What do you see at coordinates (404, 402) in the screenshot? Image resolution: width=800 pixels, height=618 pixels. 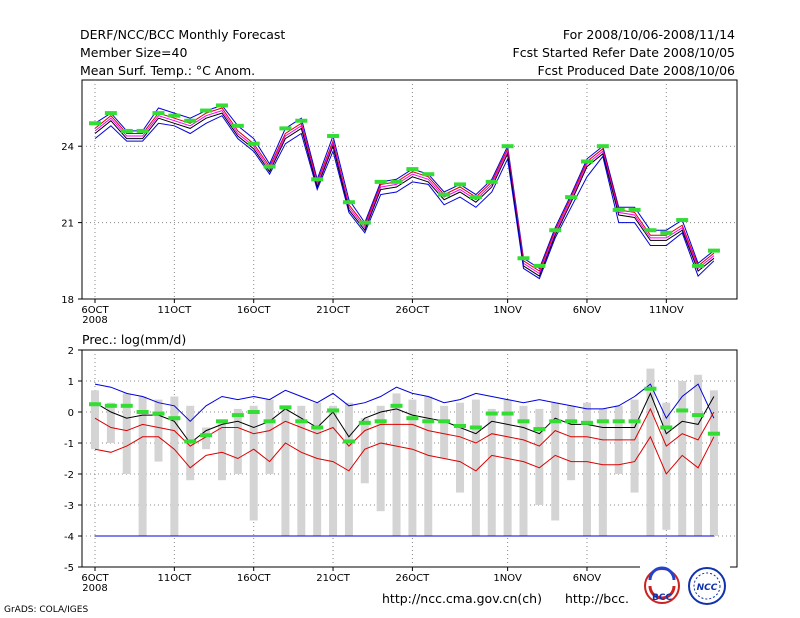 I see `prec-series-max` at bounding box center [404, 402].